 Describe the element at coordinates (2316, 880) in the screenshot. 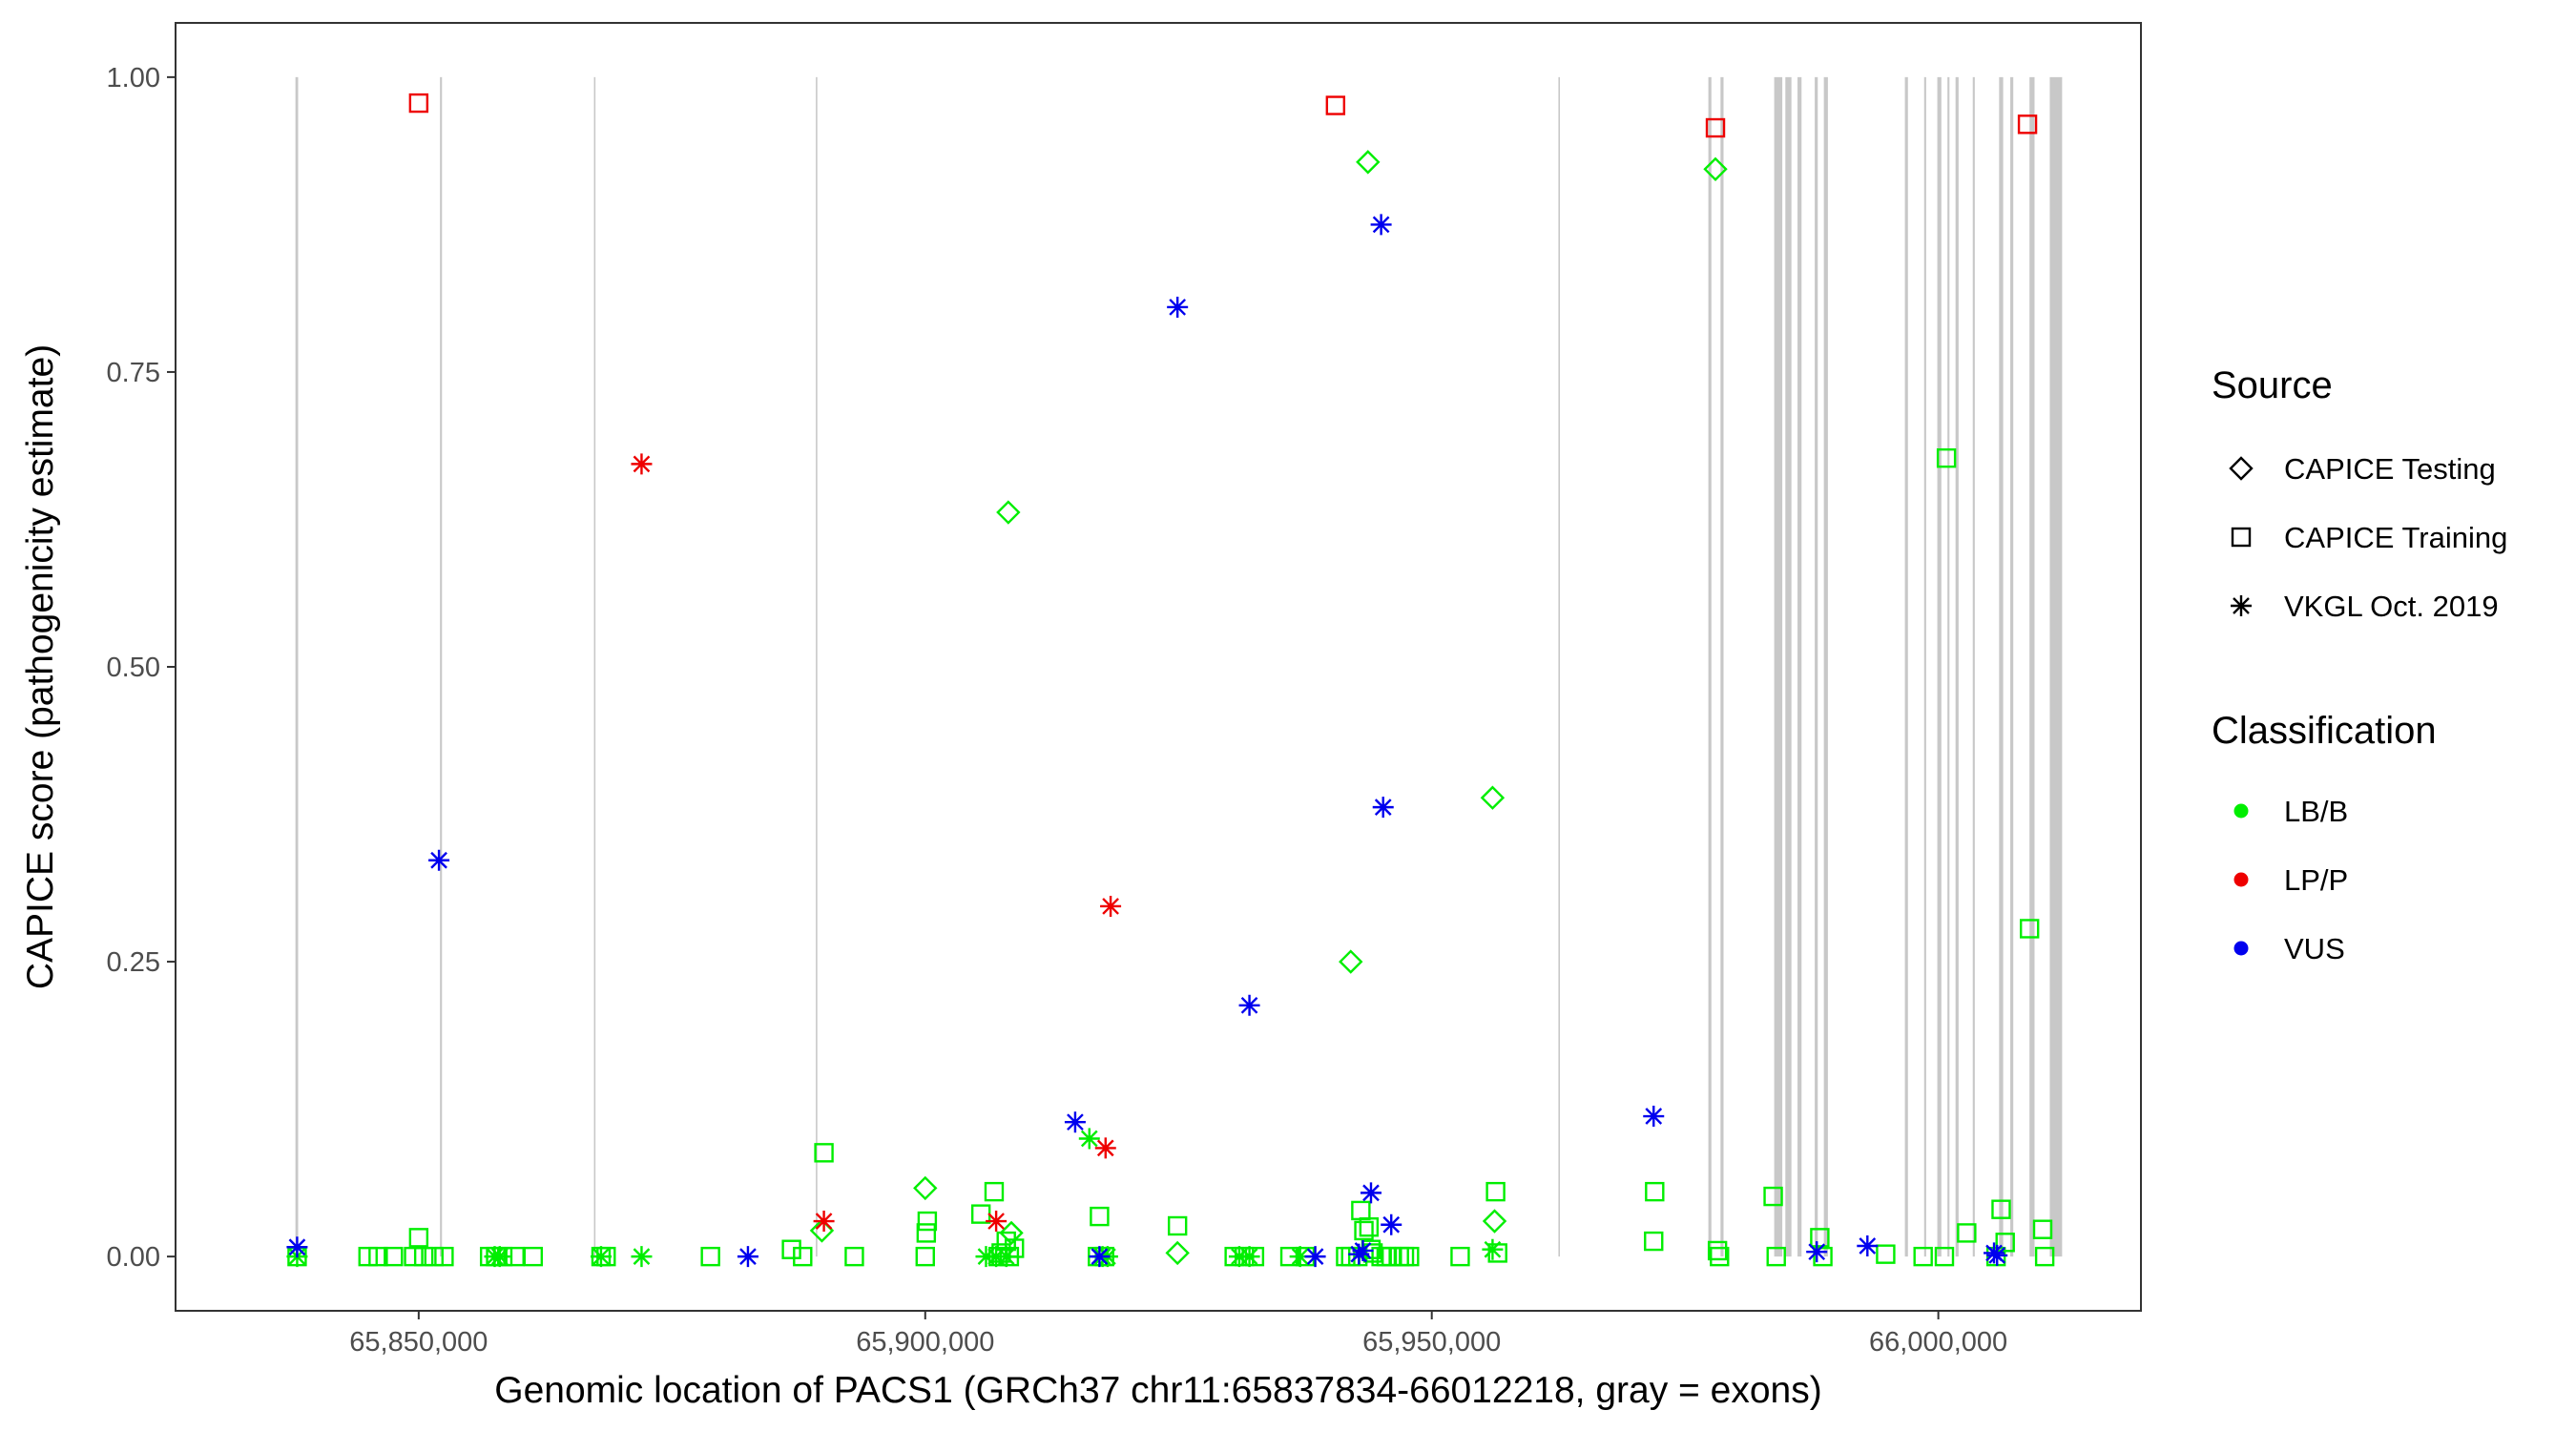

I see `legend-class-label: LP/P` at that location.